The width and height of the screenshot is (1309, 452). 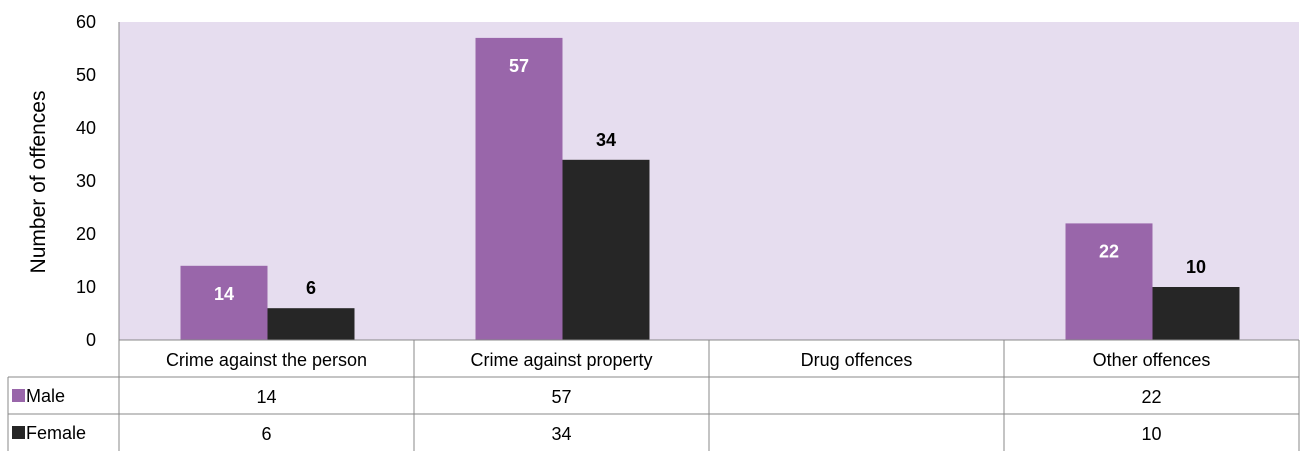 What do you see at coordinates (91, 340) in the screenshot?
I see `y-tick-label: 0` at bounding box center [91, 340].